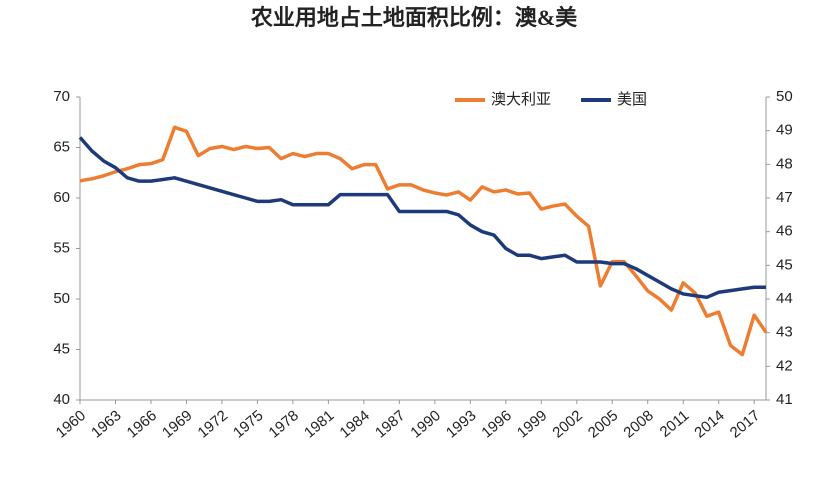  I want to click on y-tick-label: 50, so click(61, 298).